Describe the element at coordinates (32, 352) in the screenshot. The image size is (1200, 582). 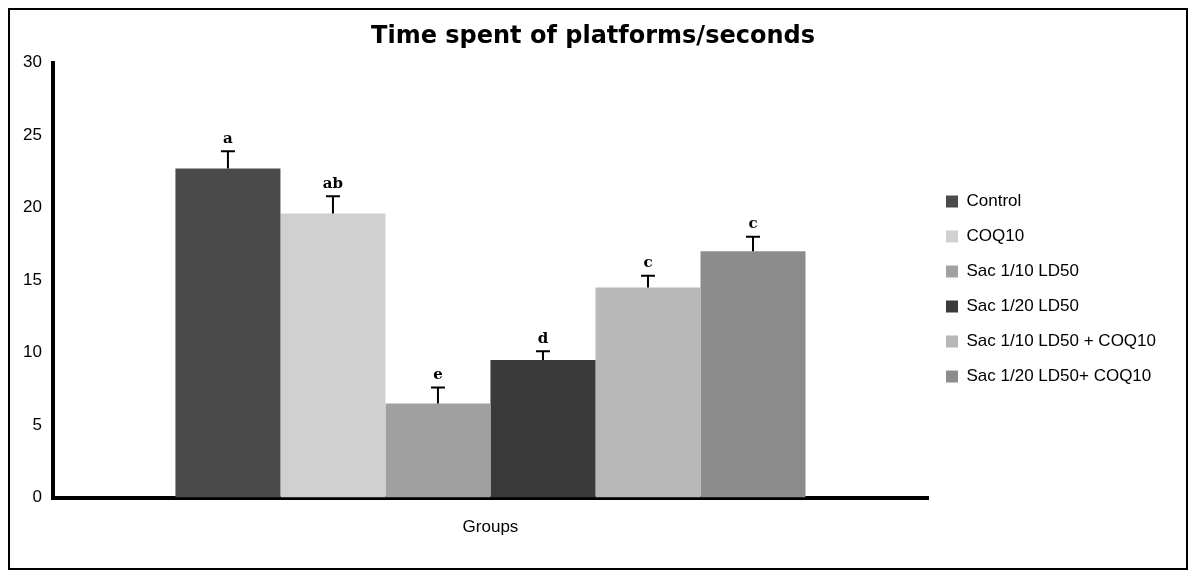
I see `y-tick-label: 10` at that location.